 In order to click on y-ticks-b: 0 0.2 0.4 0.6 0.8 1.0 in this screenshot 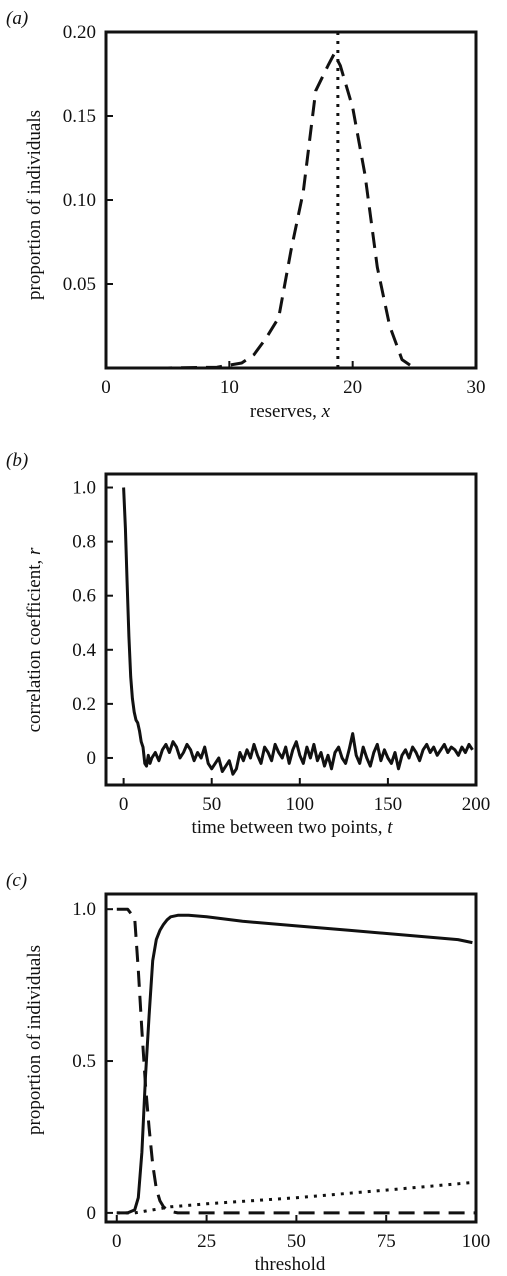, I will do `click(92, 623)`.